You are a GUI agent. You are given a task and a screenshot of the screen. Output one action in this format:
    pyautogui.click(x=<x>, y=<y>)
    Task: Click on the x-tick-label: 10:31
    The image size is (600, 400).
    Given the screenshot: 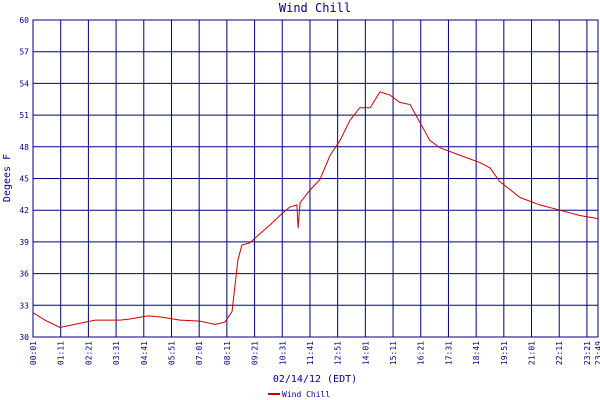 What is the action you would take?
    pyautogui.click(x=282, y=353)
    